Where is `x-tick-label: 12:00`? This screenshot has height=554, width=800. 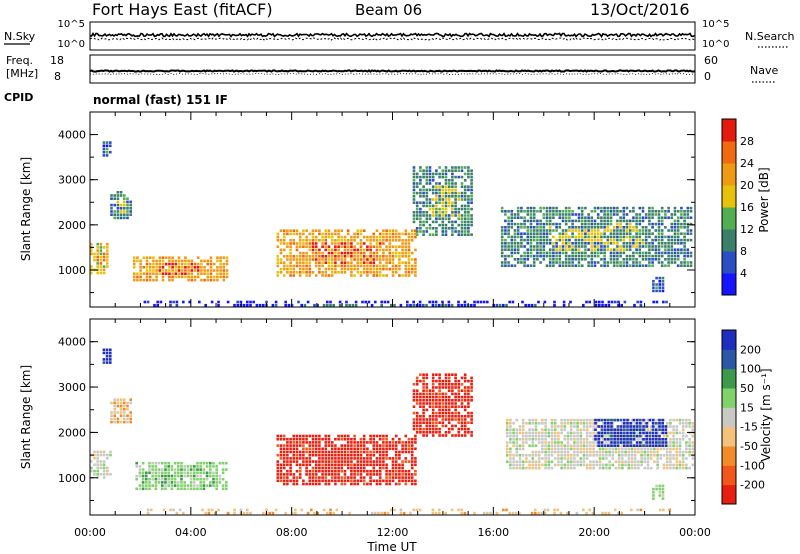
x-tick-label: 12:00 is located at coordinates (393, 532).